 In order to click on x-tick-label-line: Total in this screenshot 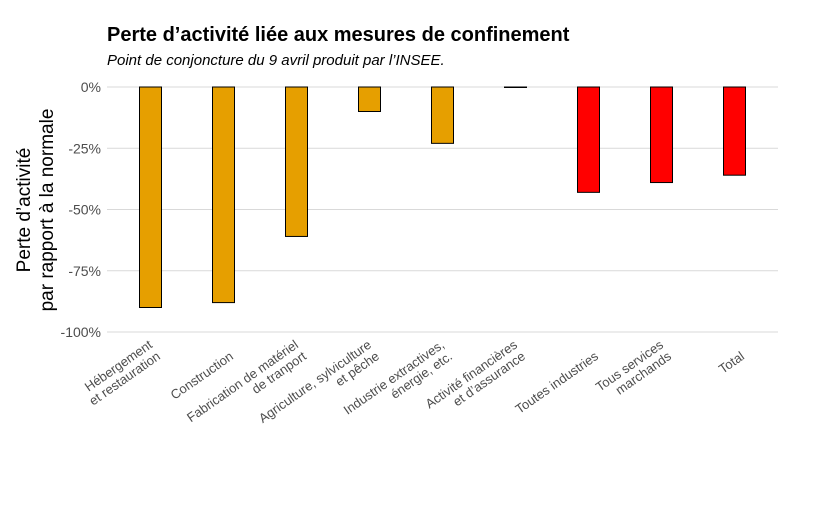, I will do `click(731, 362)`.